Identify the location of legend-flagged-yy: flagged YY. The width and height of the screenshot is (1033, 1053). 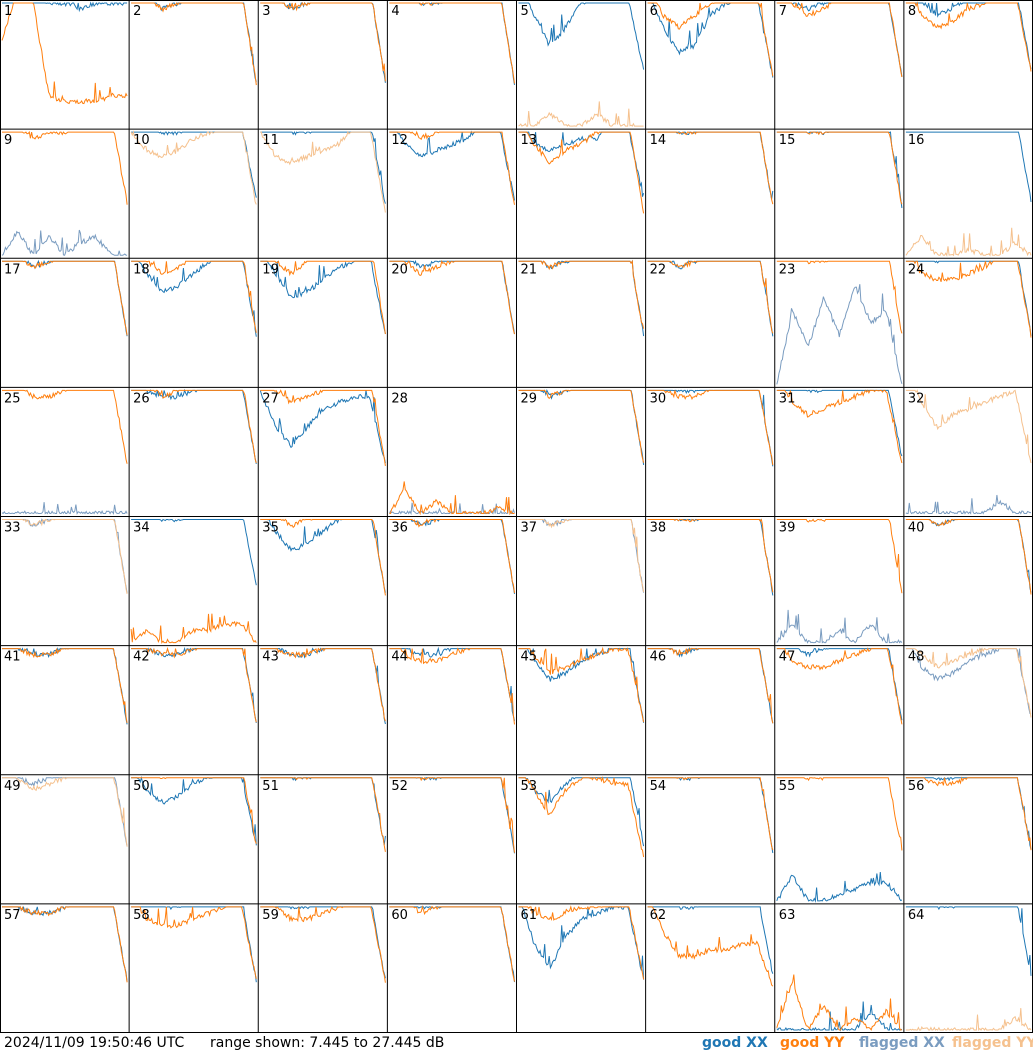
(992, 1043).